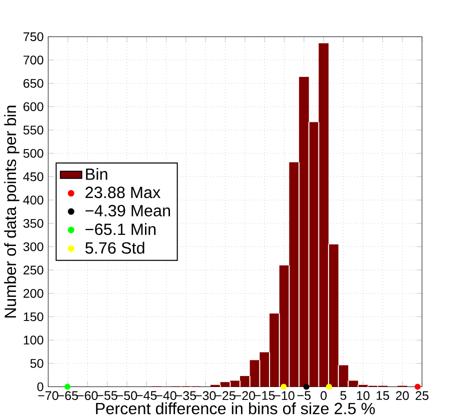 Image resolution: width=475 pixels, height=418 pixels. I want to click on x-tick-label: −45, so click(146, 395).